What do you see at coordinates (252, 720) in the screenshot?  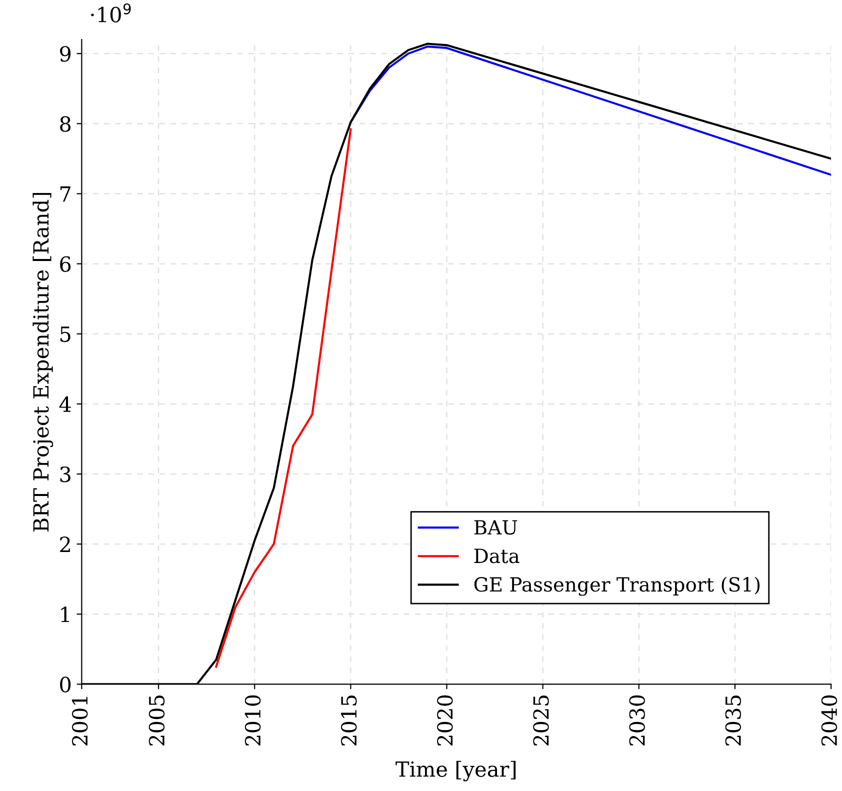 I see `x-tick-label: 2010` at bounding box center [252, 720].